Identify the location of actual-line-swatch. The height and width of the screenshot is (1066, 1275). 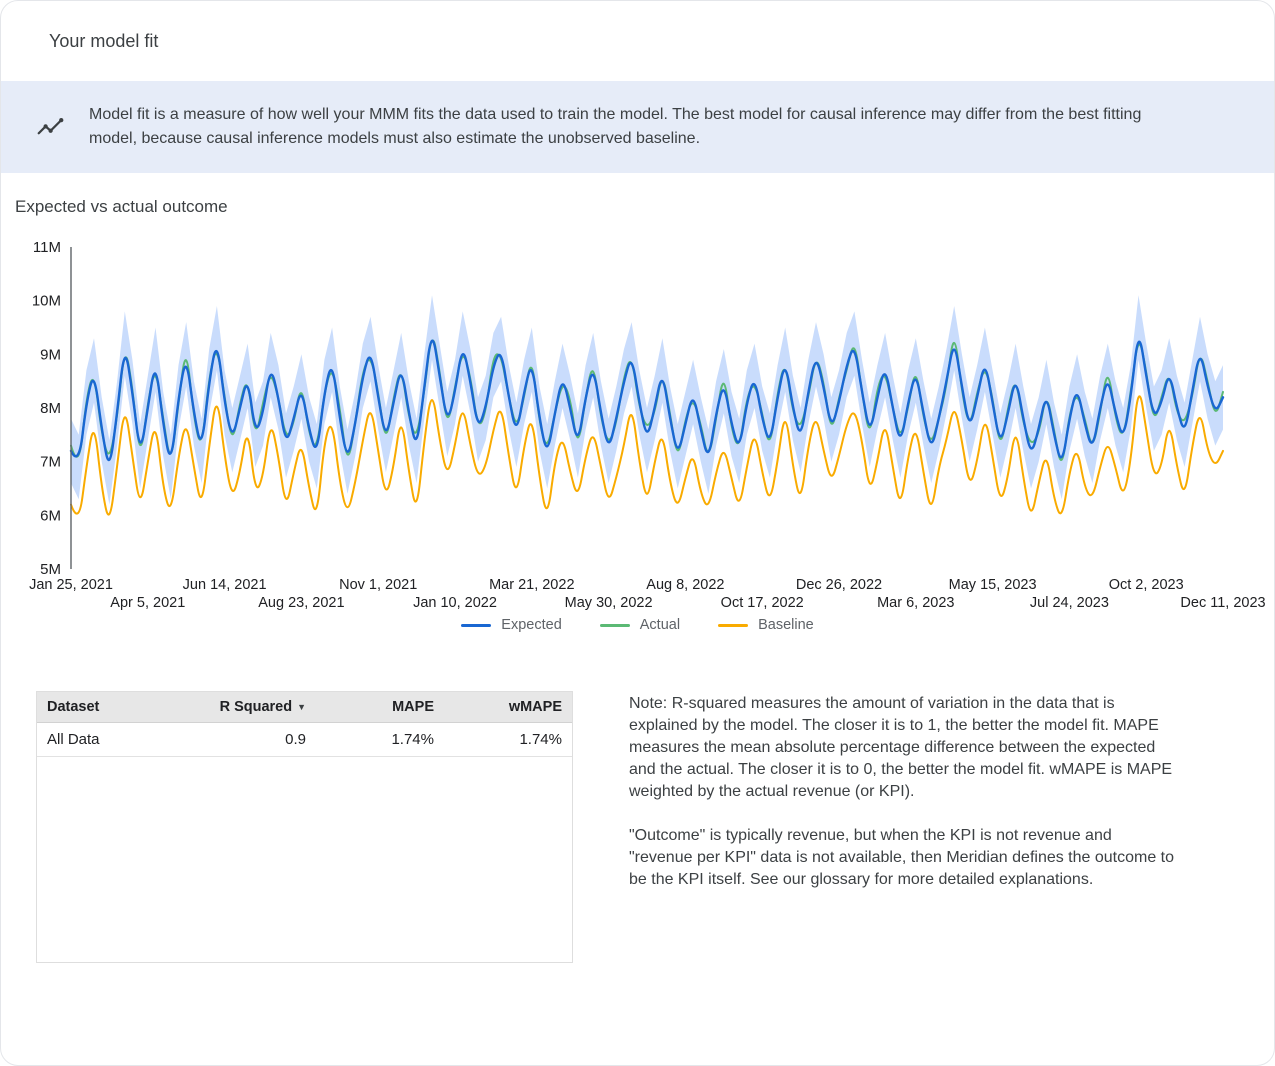
(614, 625).